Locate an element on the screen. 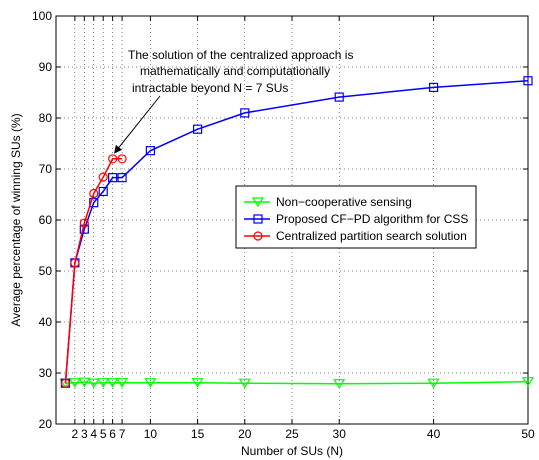 This screenshot has height=460, width=539. x-tick-label: 7 is located at coordinates (122, 434).